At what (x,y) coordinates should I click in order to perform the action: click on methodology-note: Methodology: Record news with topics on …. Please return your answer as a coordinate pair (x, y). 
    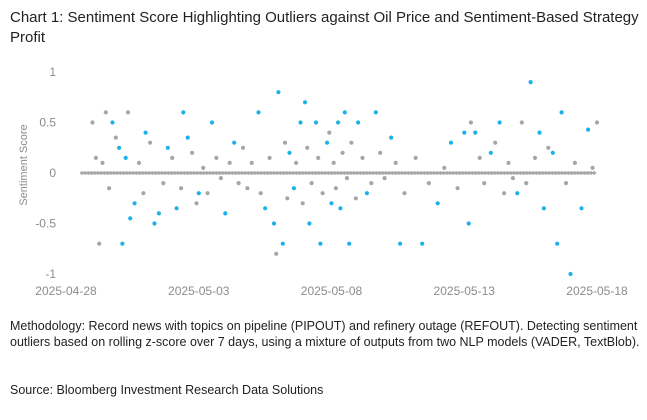
    Looking at the image, I should click on (325, 334).